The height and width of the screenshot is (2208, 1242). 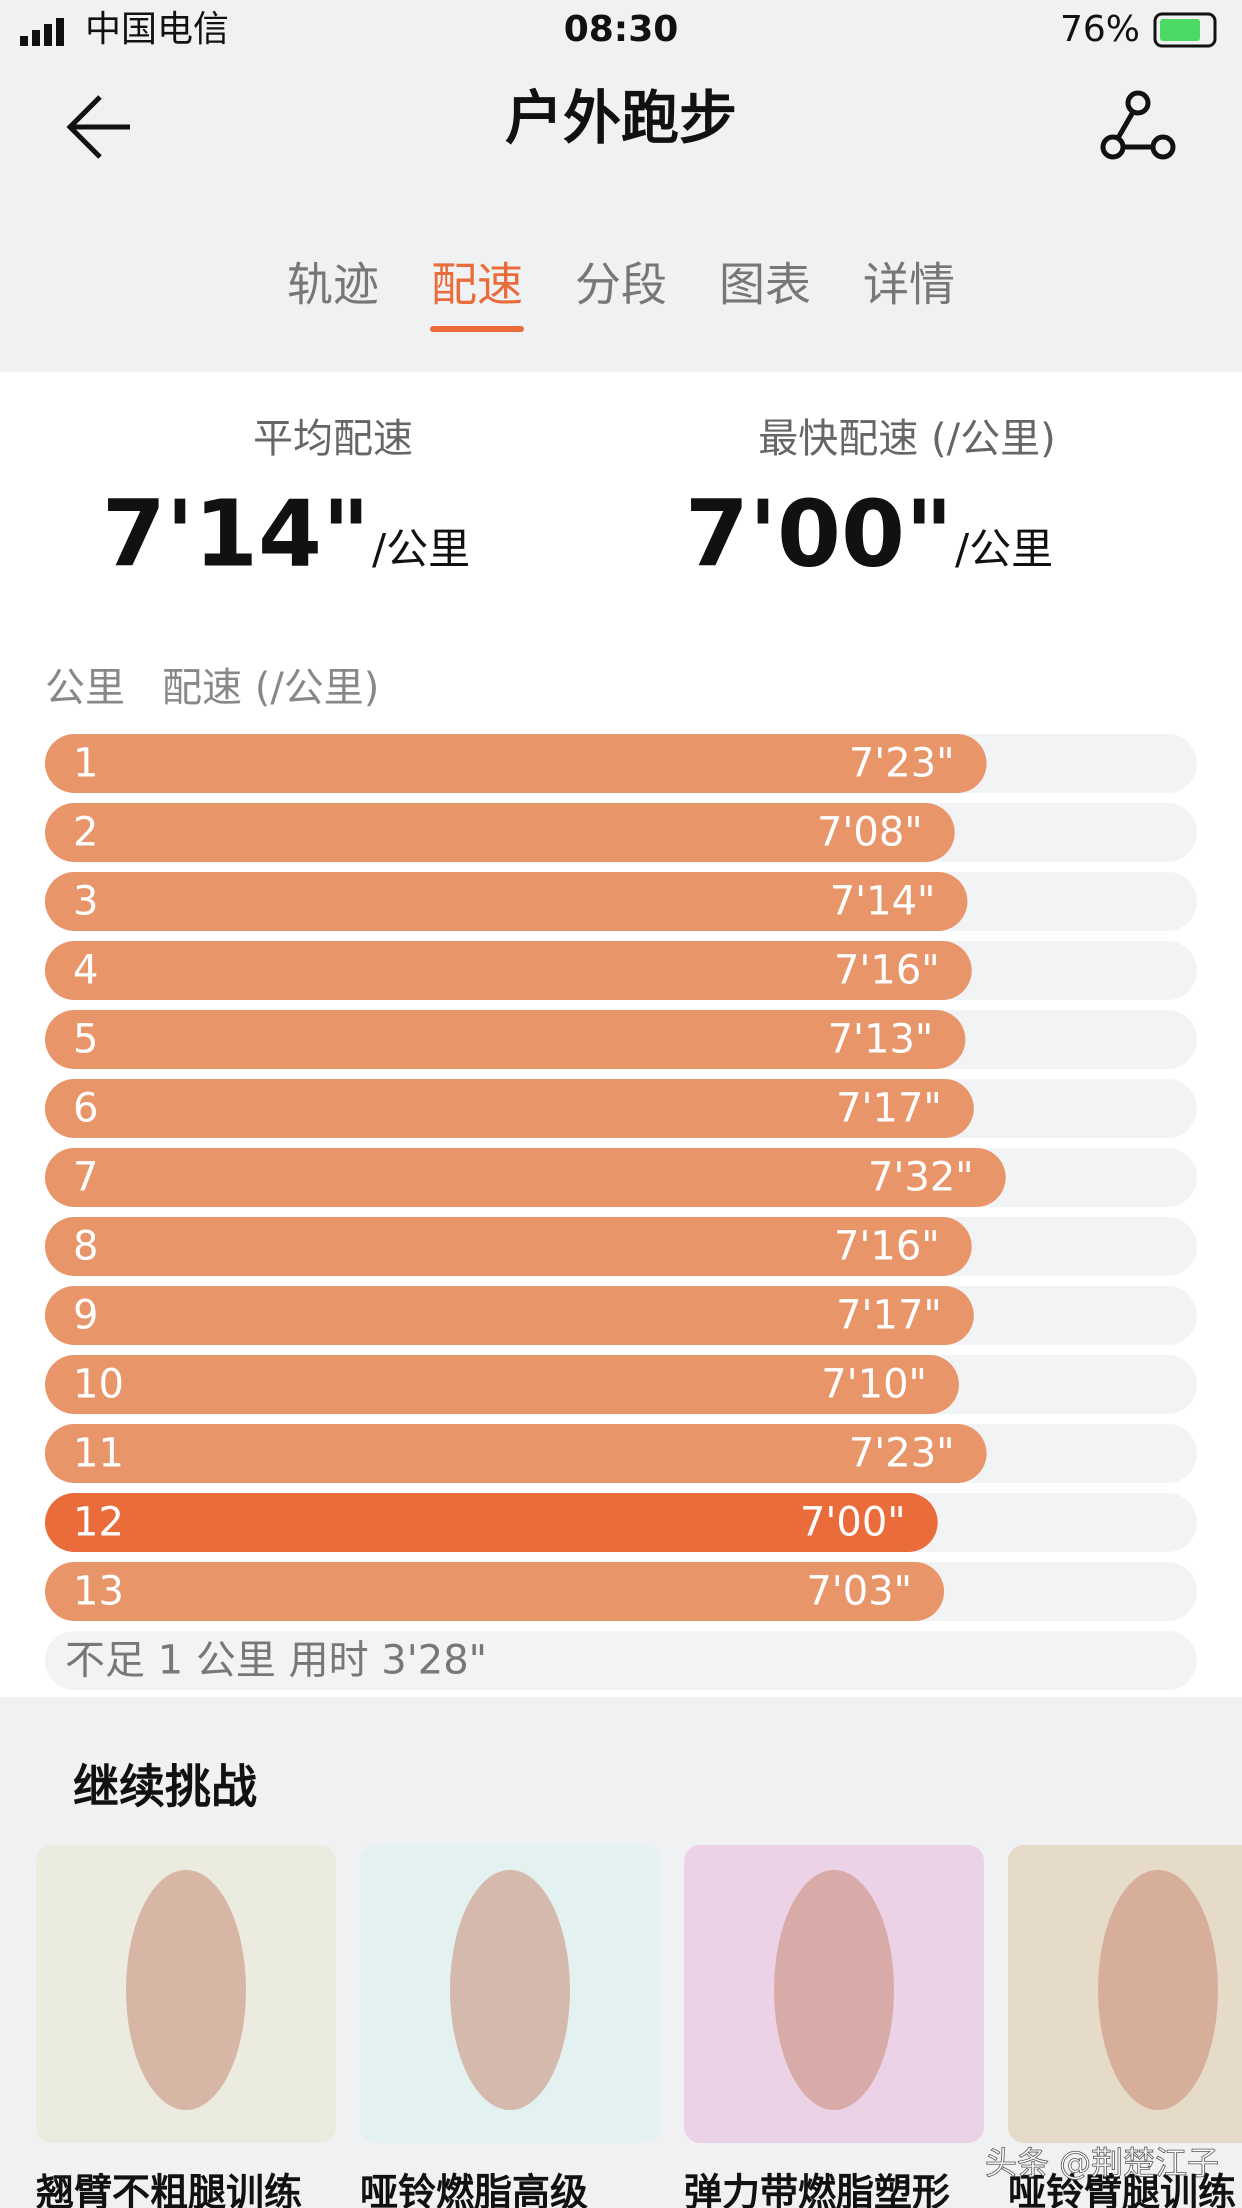 I want to click on share-button, so click(x=1138, y=125).